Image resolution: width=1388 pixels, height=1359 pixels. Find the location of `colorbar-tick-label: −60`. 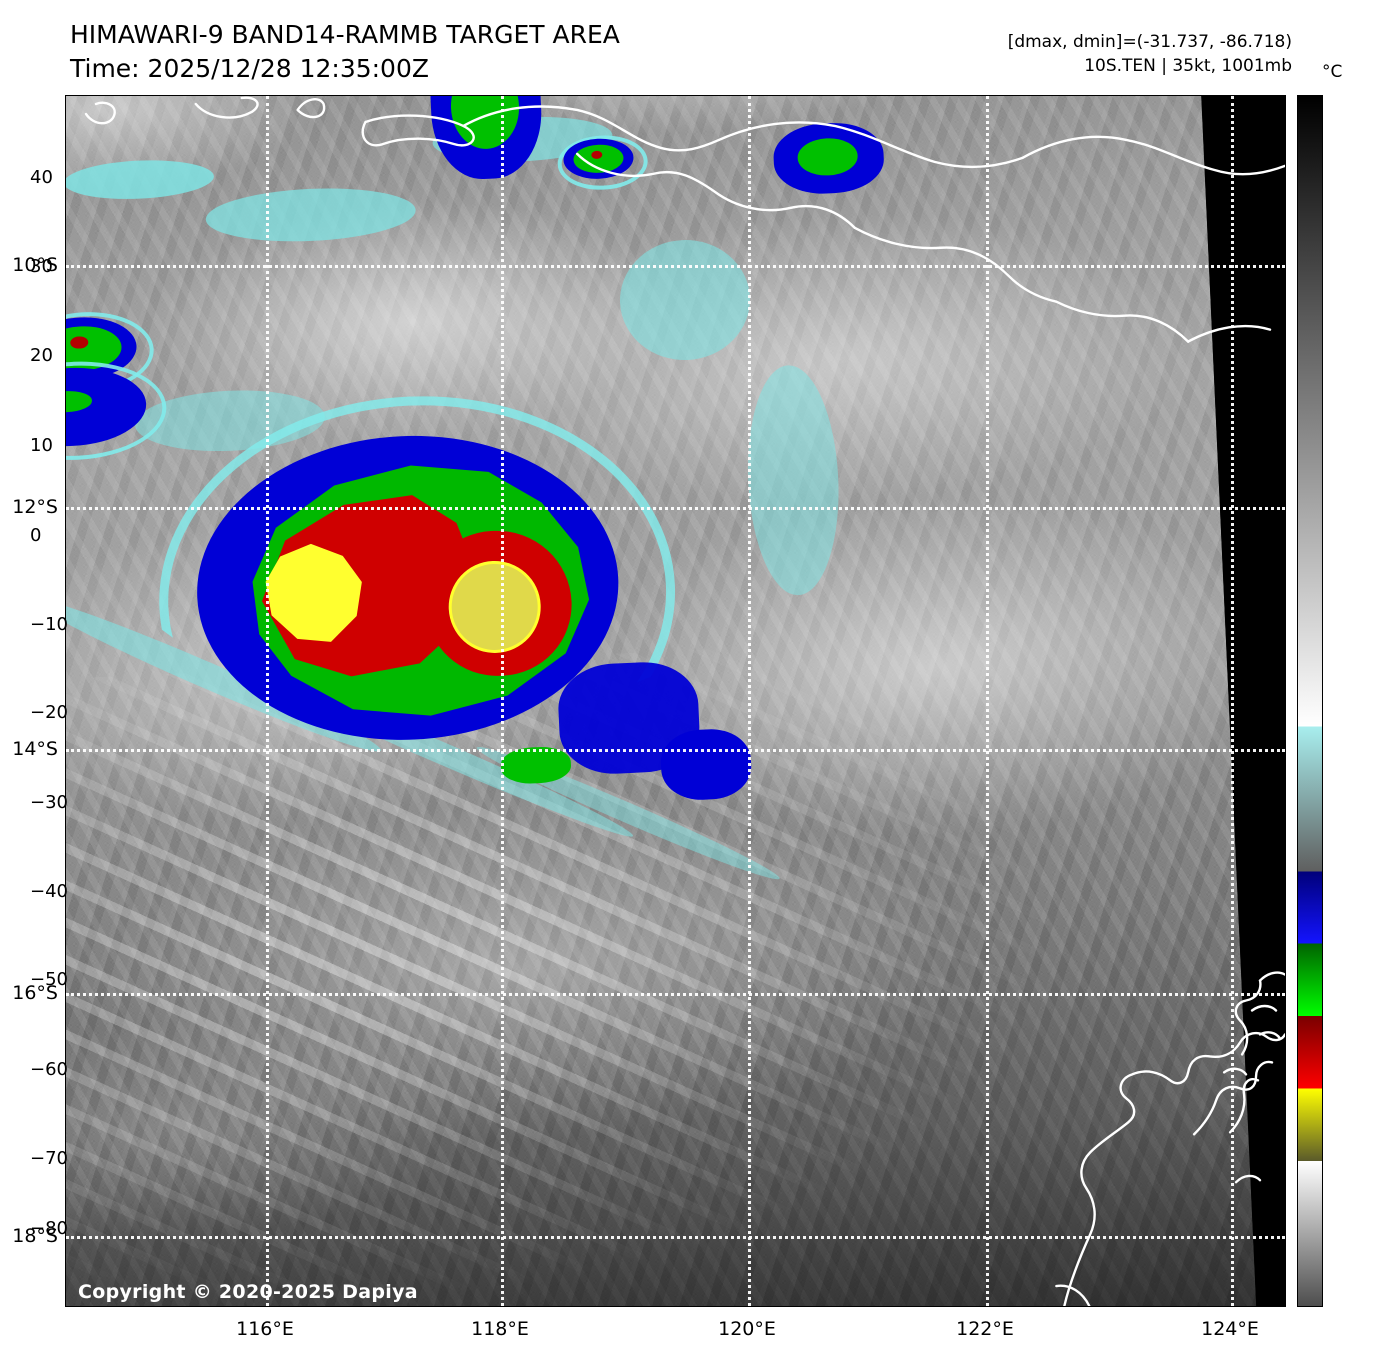

colorbar-tick-label: −60 is located at coordinates (49, 1069).